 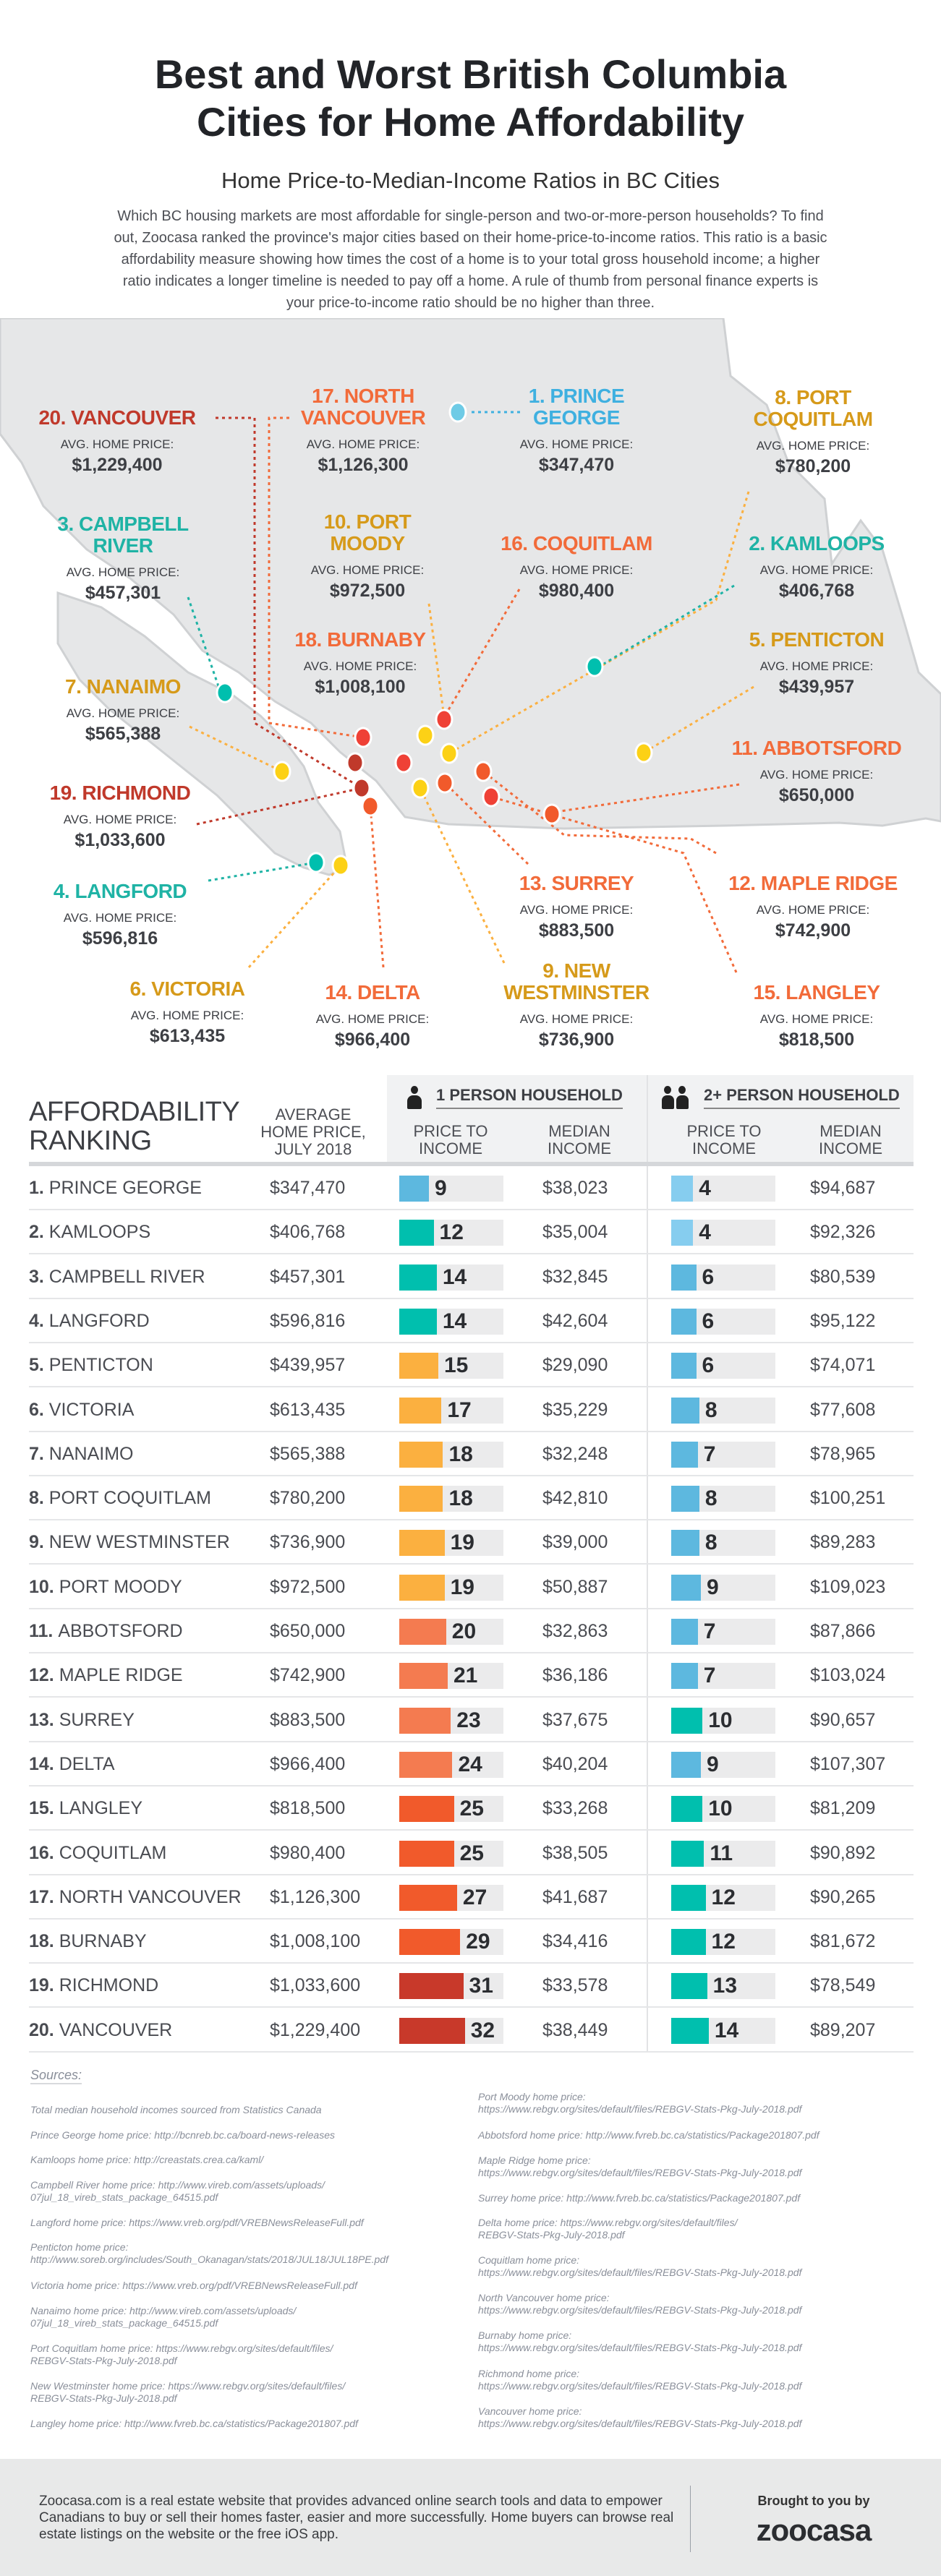 I want to click on city-label: 5. PENTICTON AVG. HOME PRICE: $439,957, so click(x=817, y=664).